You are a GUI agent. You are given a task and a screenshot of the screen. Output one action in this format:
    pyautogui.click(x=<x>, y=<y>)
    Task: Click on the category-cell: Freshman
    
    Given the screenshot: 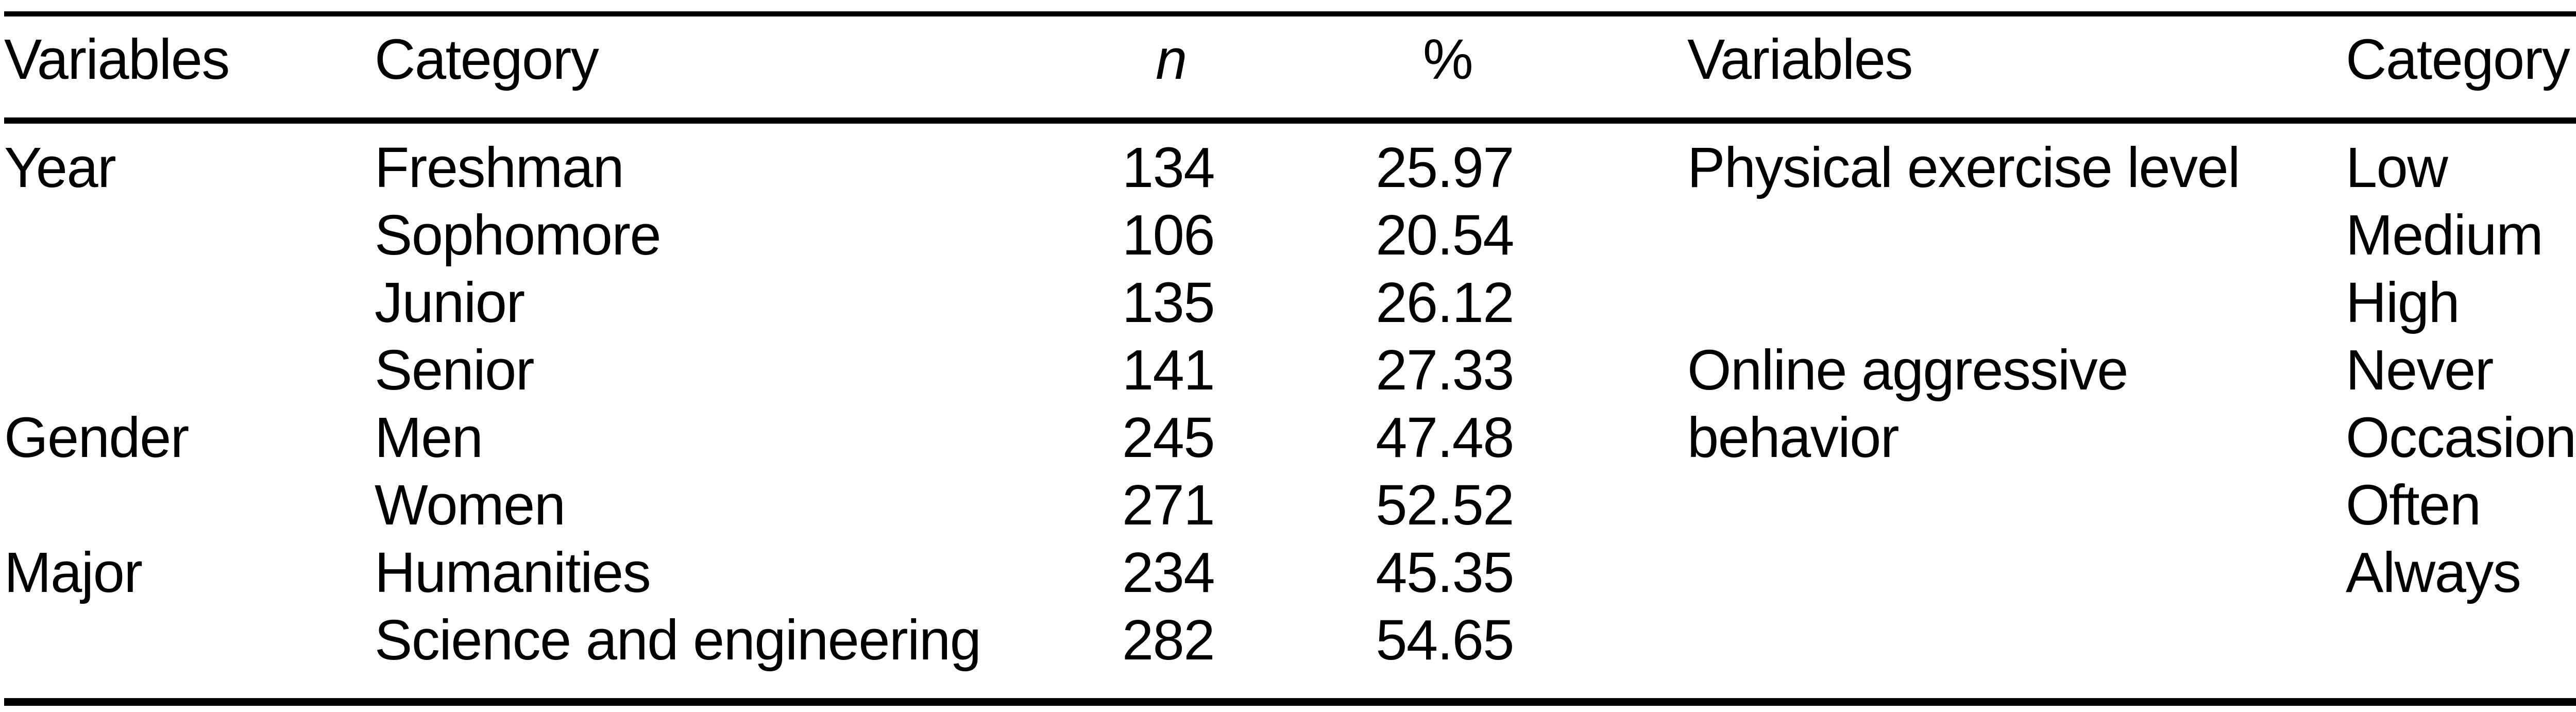 What is the action you would take?
    pyautogui.click(x=499, y=168)
    